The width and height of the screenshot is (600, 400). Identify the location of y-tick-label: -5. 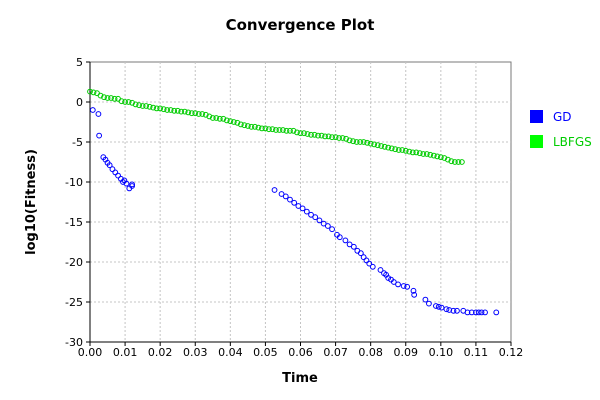
(77, 142).